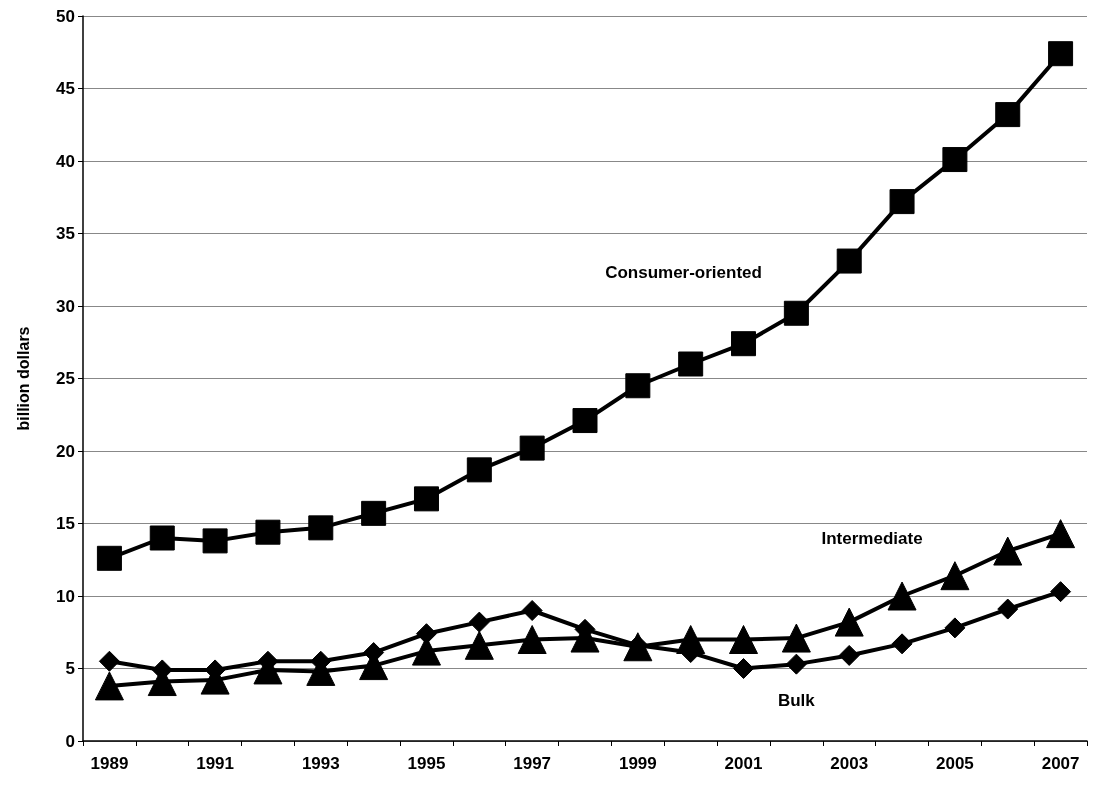 This screenshot has width=1101, height=797. I want to click on x-tick-label: 2001, so click(743, 763).